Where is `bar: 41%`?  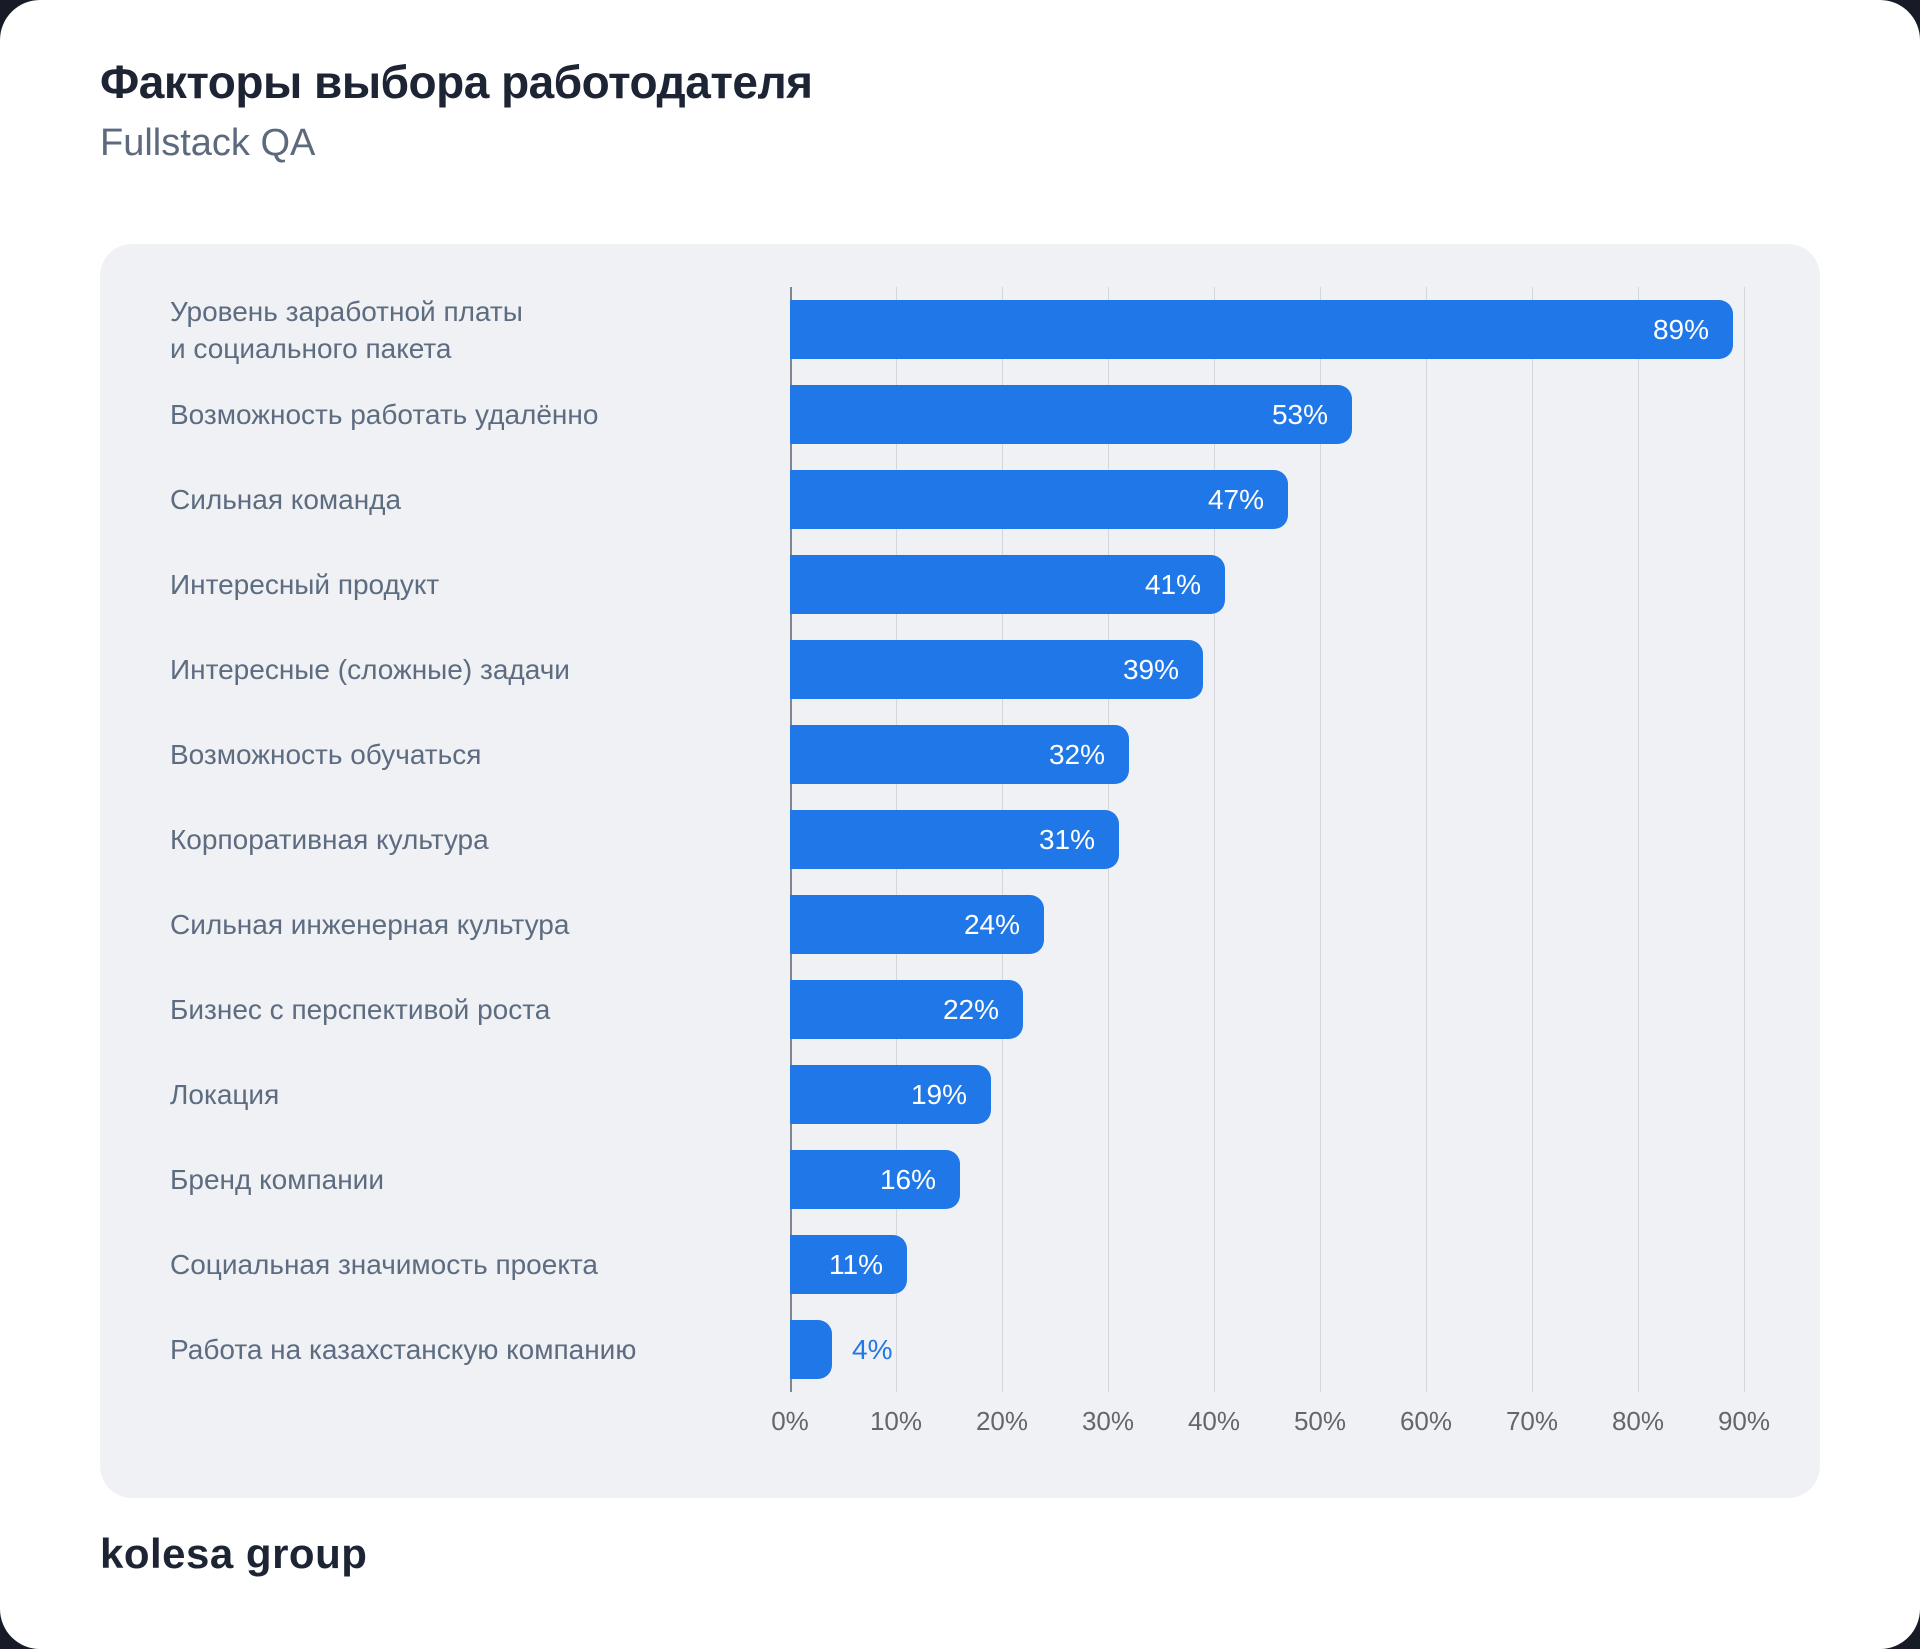 bar: 41% is located at coordinates (1007, 584).